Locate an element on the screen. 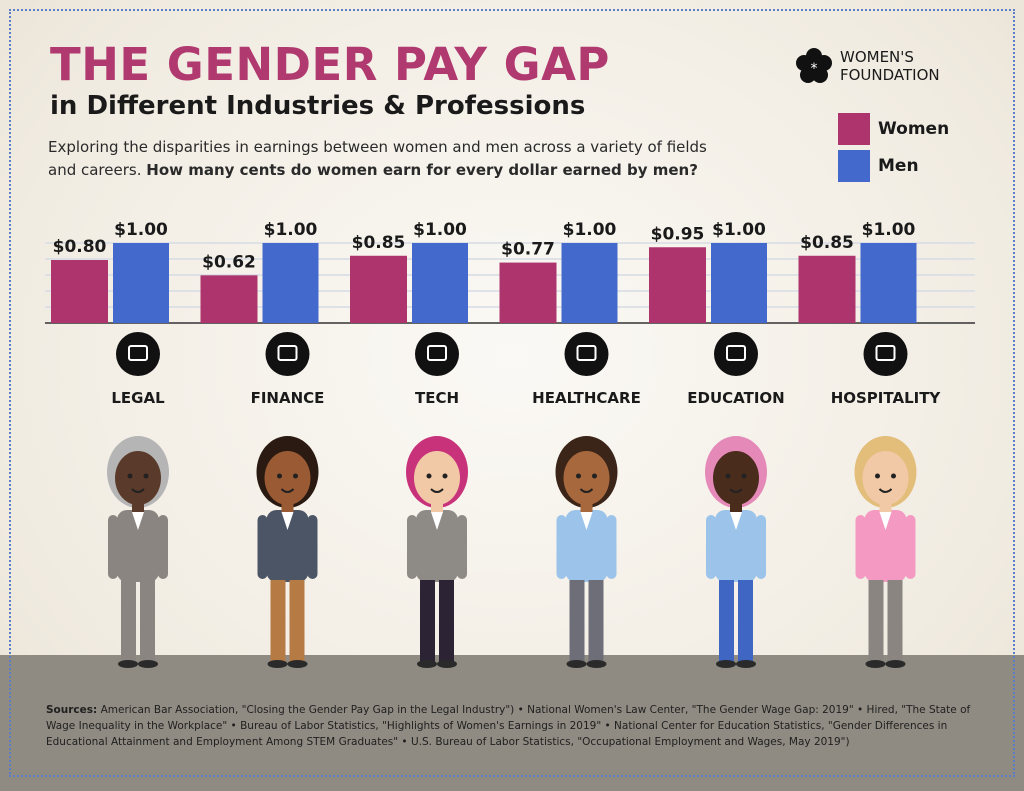 The image size is (1024, 791). page-subtitle: in Different Industries & Professions is located at coordinates (318, 106).